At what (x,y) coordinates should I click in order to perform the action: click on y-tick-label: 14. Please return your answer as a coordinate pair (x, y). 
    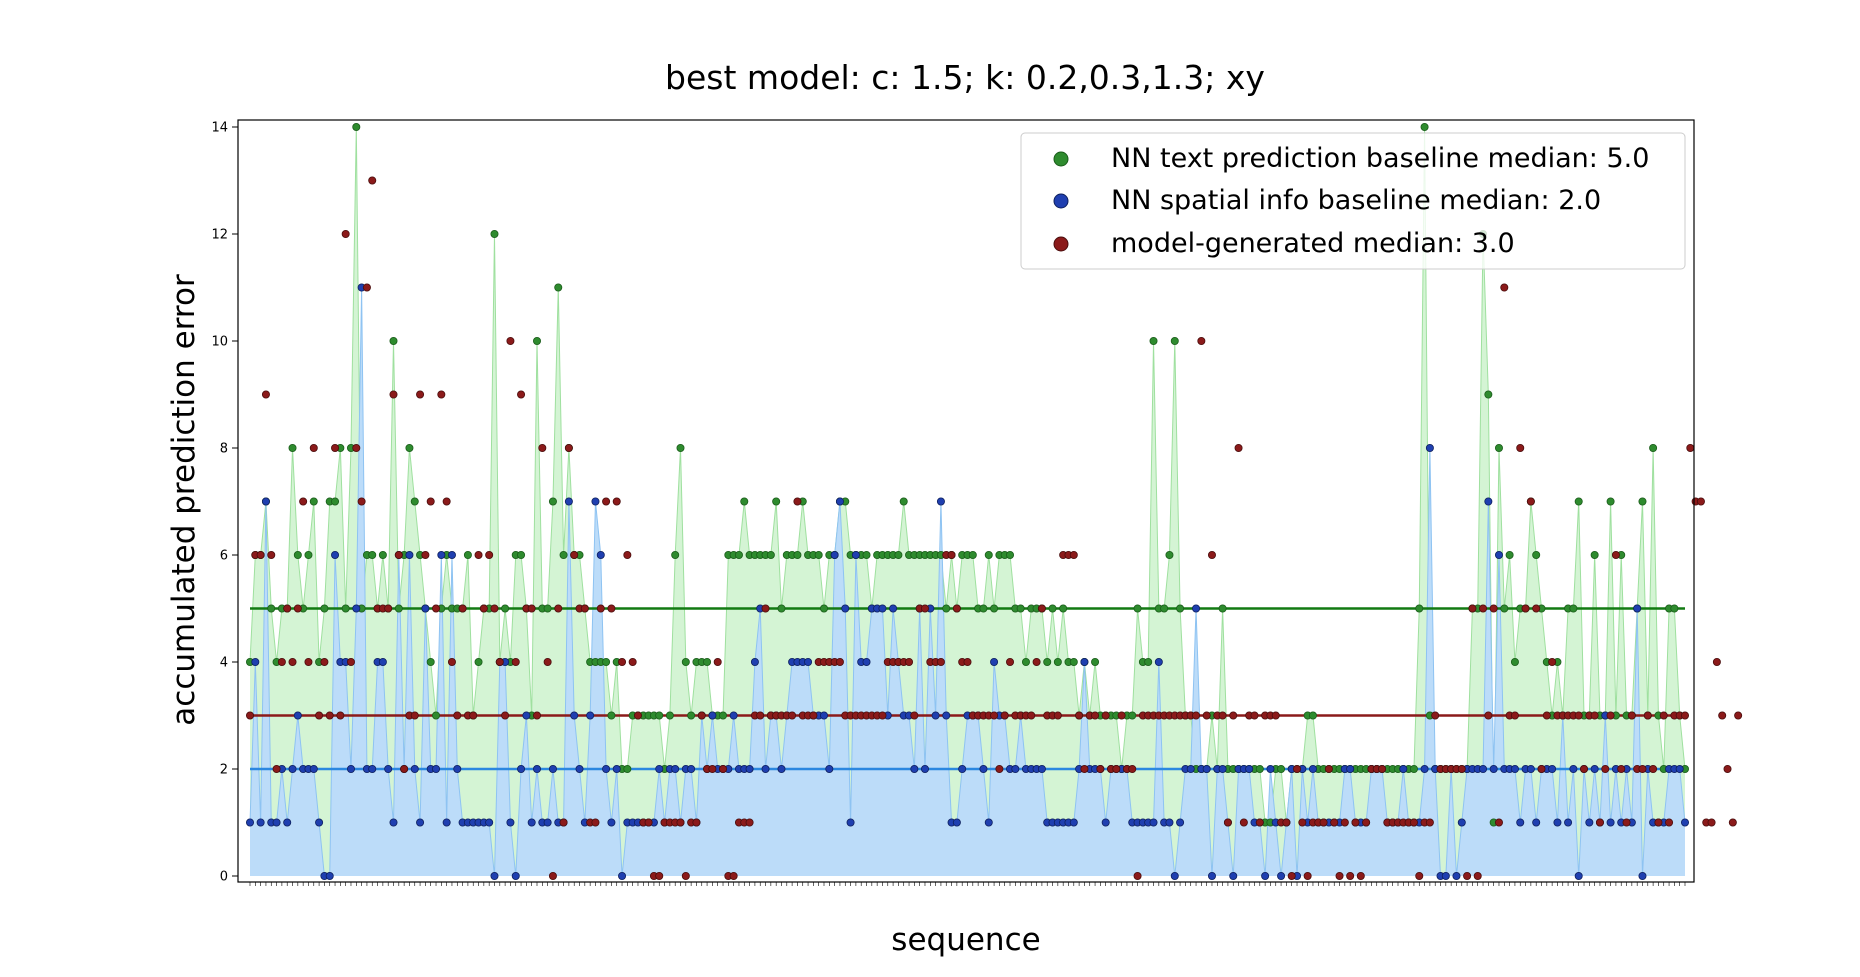
    Looking at the image, I should click on (219, 128).